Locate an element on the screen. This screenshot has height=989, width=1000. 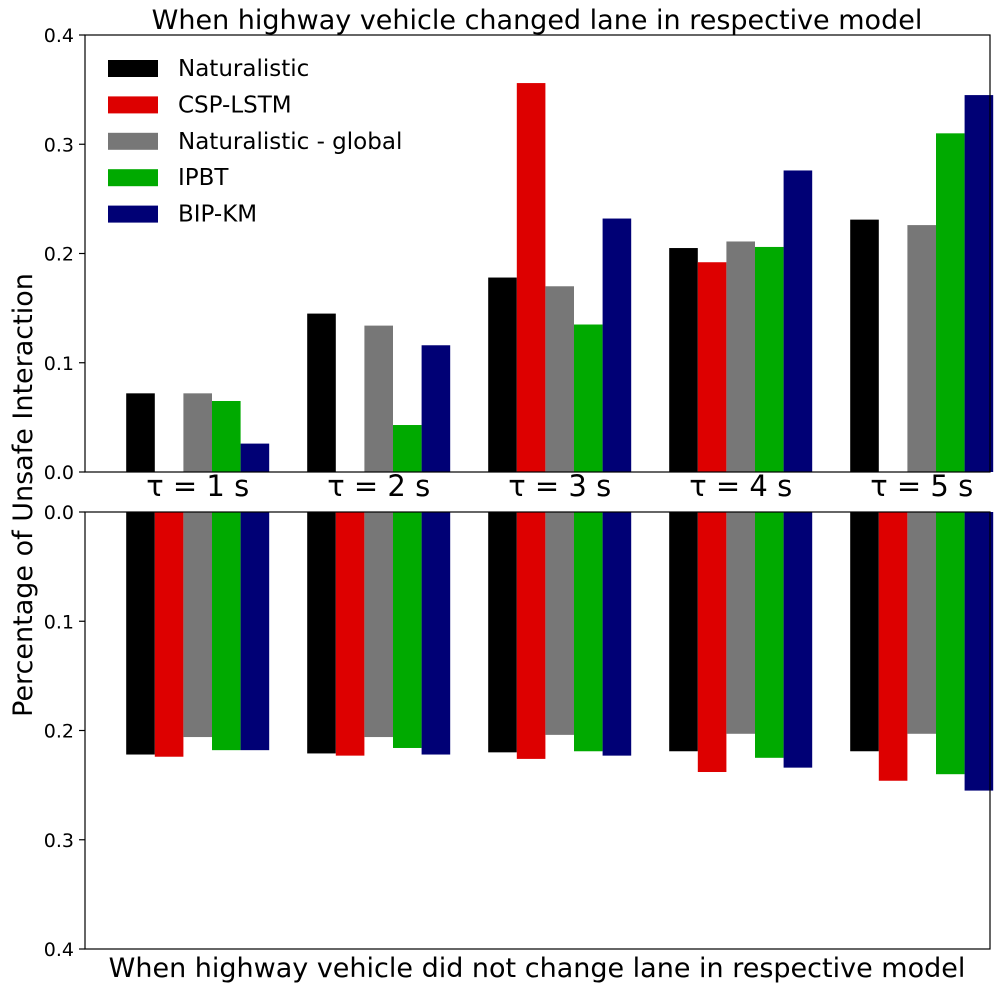
bar-bottom-s0-c4 is located at coordinates (864, 632).